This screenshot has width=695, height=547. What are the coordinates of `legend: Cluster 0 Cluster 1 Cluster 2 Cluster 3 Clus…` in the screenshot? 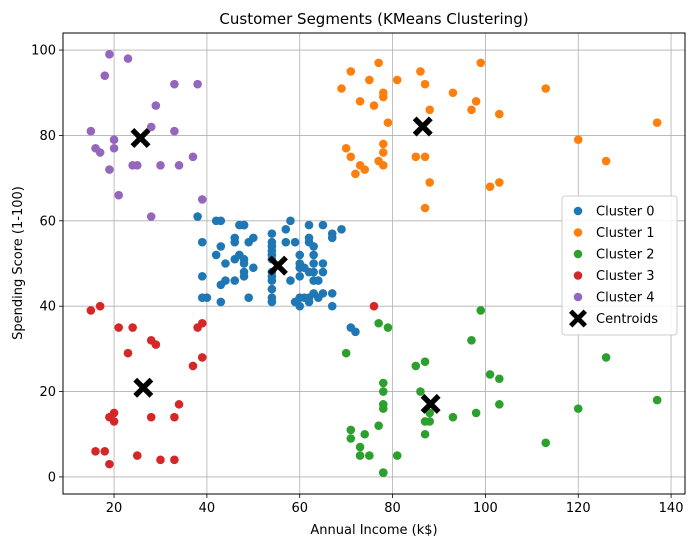 It's located at (619, 265).